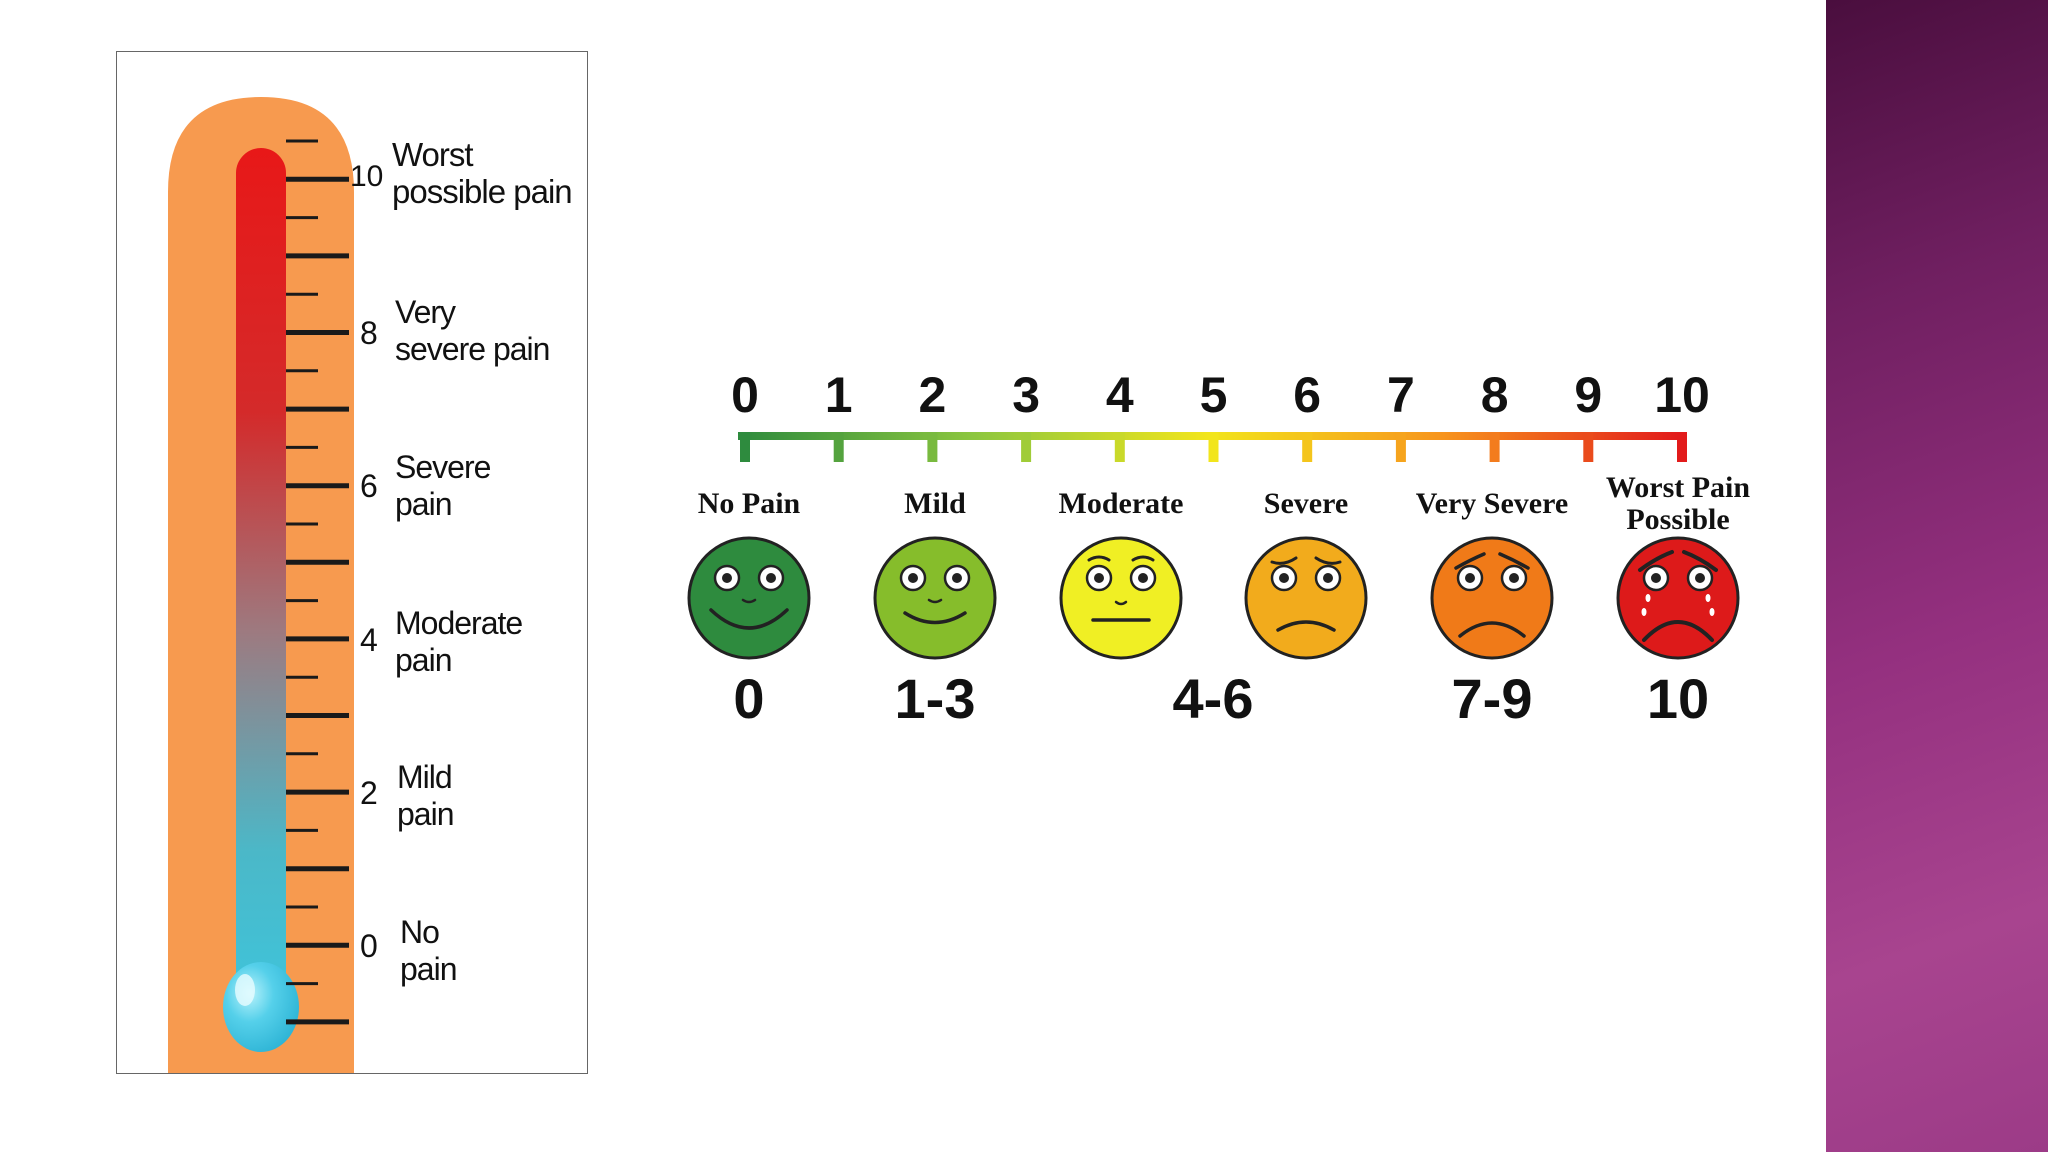 This screenshot has width=2048, height=1152. What do you see at coordinates (935, 598) in the screenshot?
I see `smiling-face-icon` at bounding box center [935, 598].